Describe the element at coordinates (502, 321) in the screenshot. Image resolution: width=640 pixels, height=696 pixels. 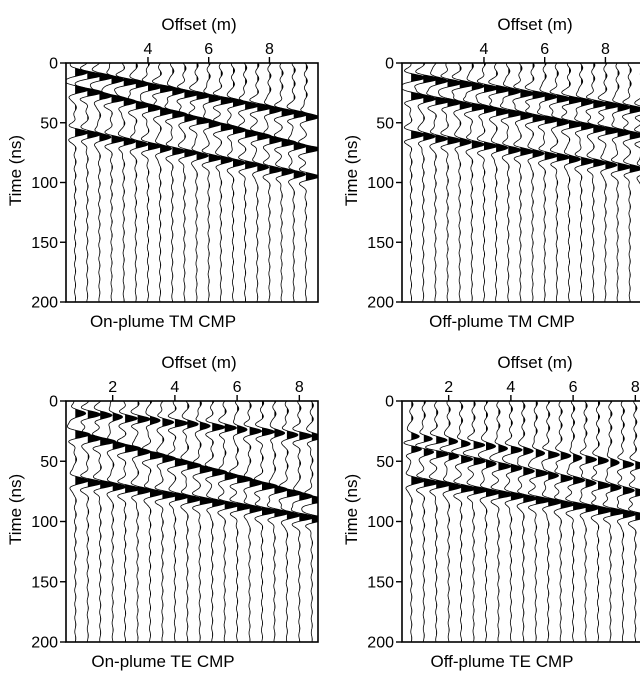
I see `chart-title: Off-plume TM CMP` at that location.